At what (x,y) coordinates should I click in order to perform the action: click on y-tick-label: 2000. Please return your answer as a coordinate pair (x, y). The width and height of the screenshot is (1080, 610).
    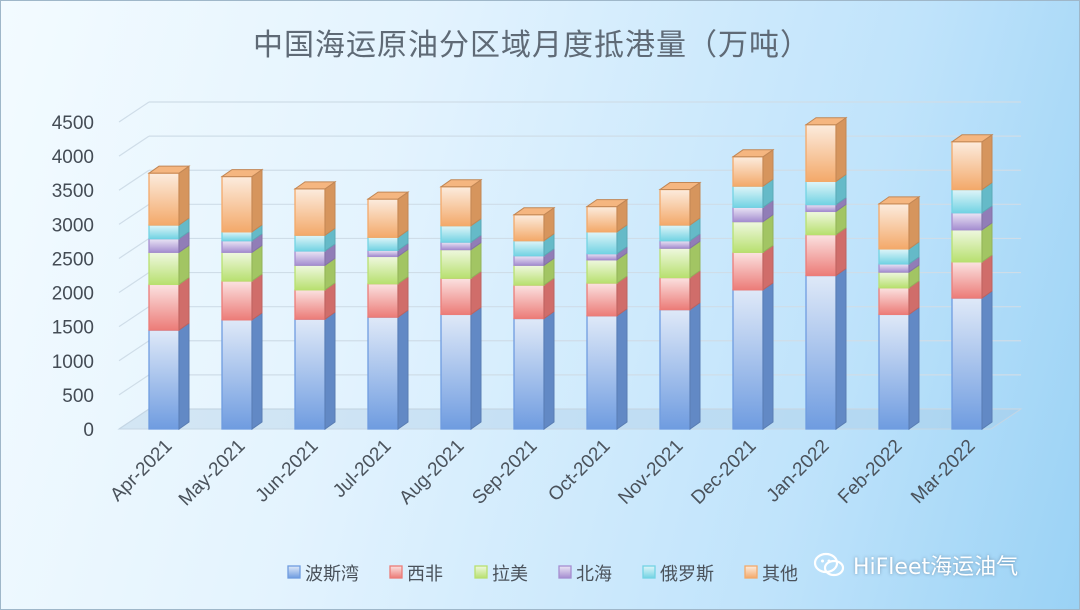
    Looking at the image, I should click on (73, 294).